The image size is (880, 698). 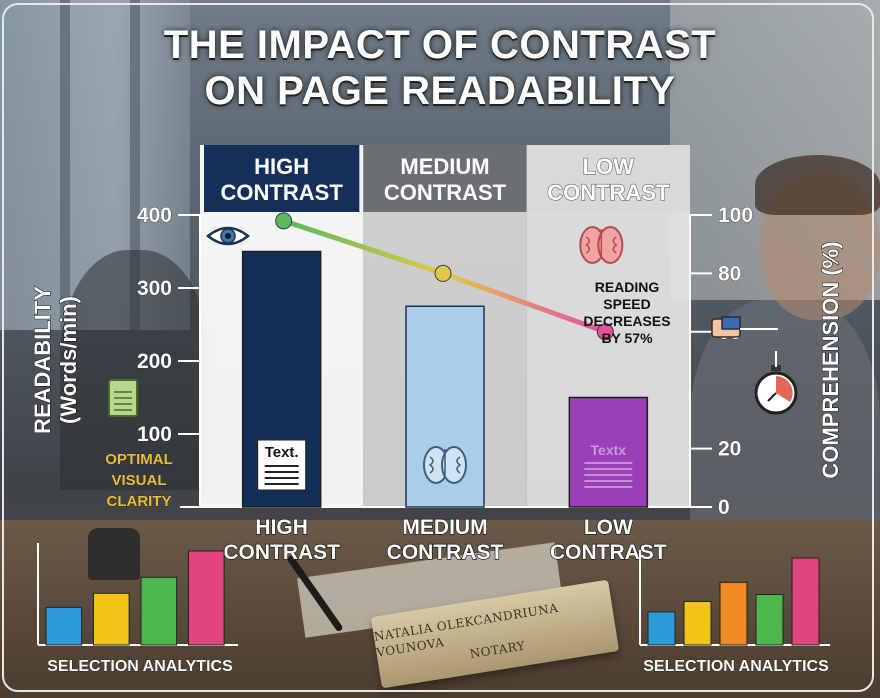 I want to click on y-axis-title-line: READABILITY, so click(x=42, y=360).